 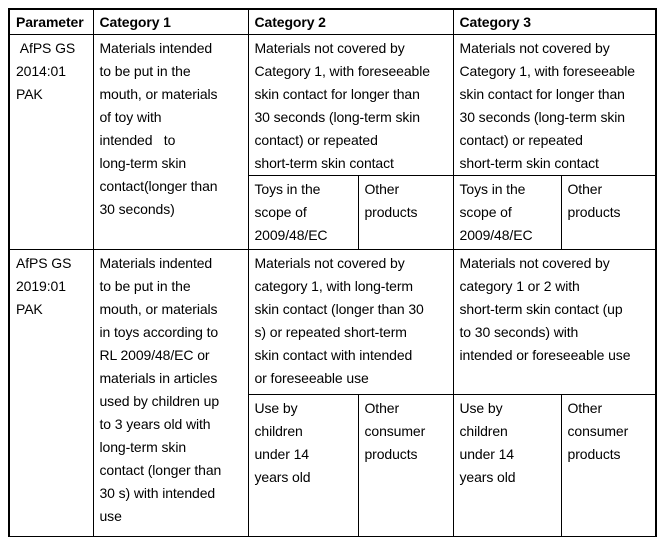 What do you see at coordinates (554, 21) in the screenshot?
I see `col-header-category-3: Category 3` at bounding box center [554, 21].